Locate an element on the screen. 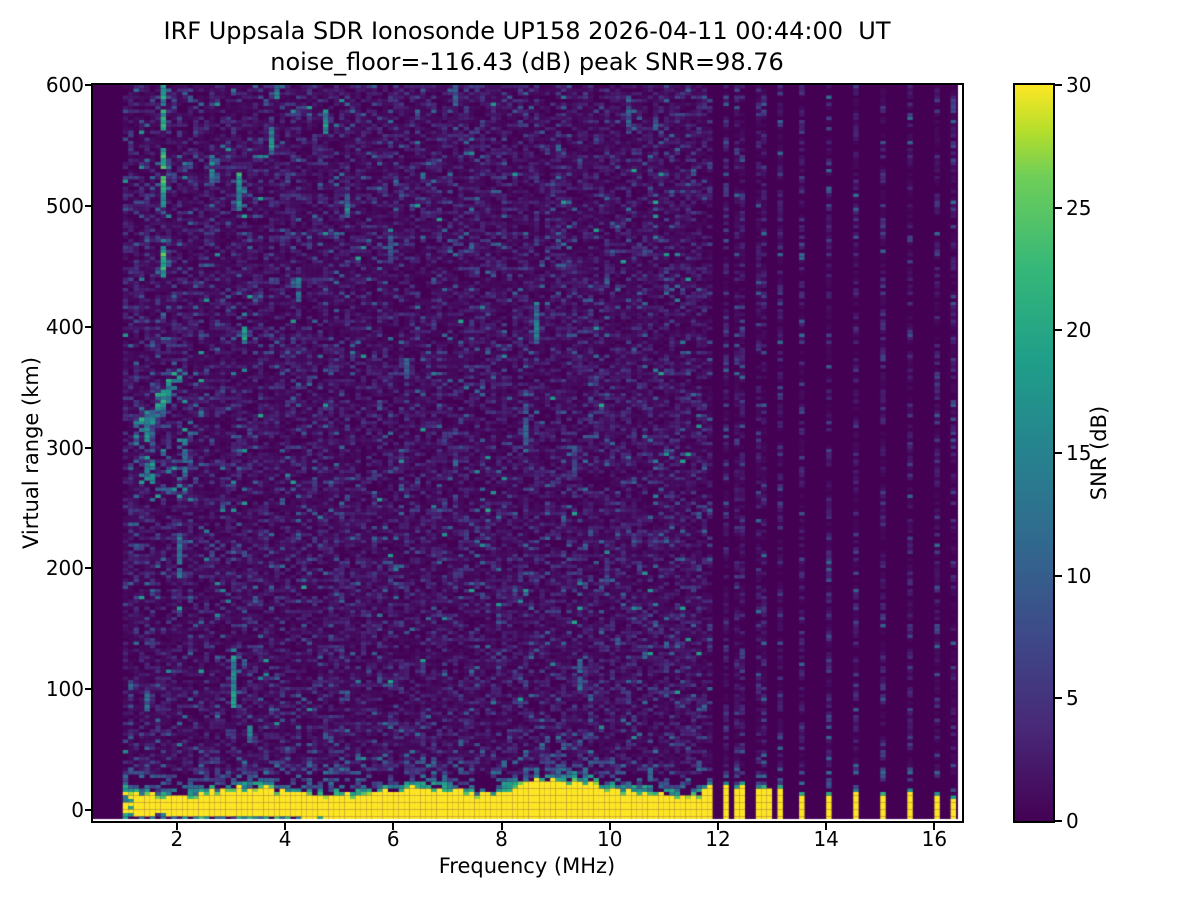  chart-subtitle: noise_floor=-116.43 (dB) peak SNR=98.76 is located at coordinates (527, 62).